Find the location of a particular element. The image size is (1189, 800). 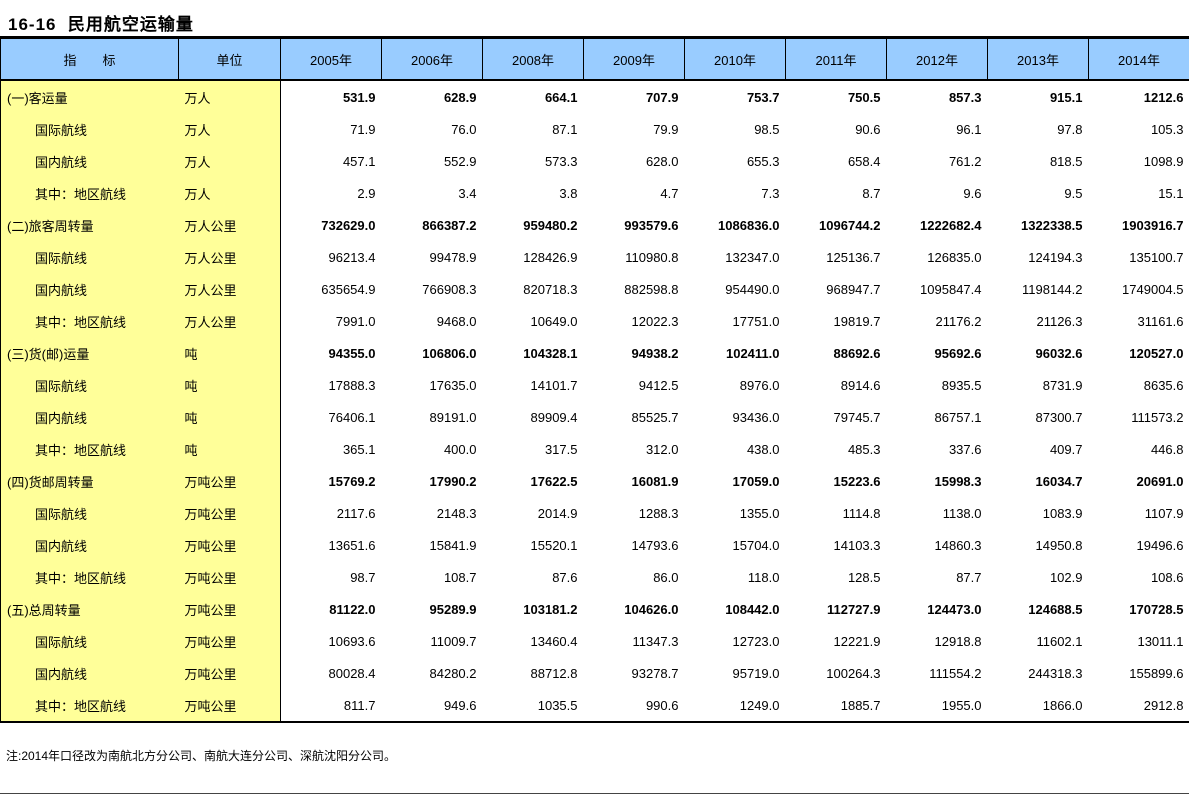

value-cell: 13460.4 is located at coordinates (554, 641).